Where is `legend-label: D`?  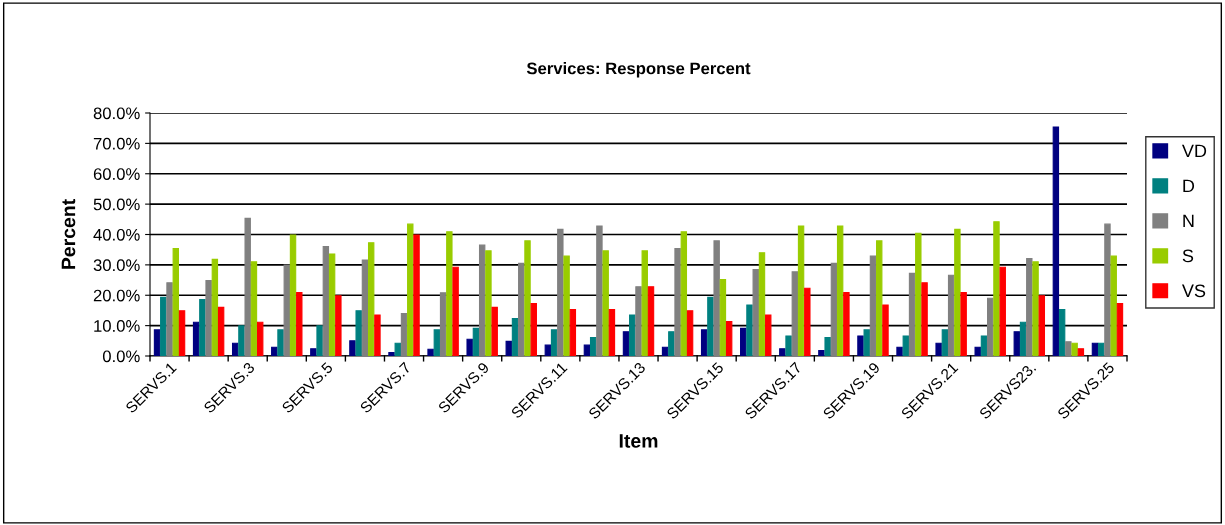 legend-label: D is located at coordinates (1189, 186).